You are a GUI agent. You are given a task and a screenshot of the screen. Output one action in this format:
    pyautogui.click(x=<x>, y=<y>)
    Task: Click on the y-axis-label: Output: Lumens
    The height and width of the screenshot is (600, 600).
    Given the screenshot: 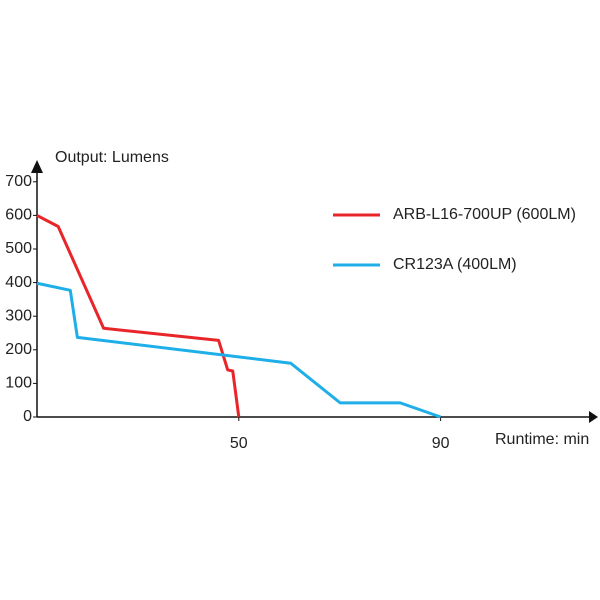 What is the action you would take?
    pyautogui.click(x=112, y=157)
    